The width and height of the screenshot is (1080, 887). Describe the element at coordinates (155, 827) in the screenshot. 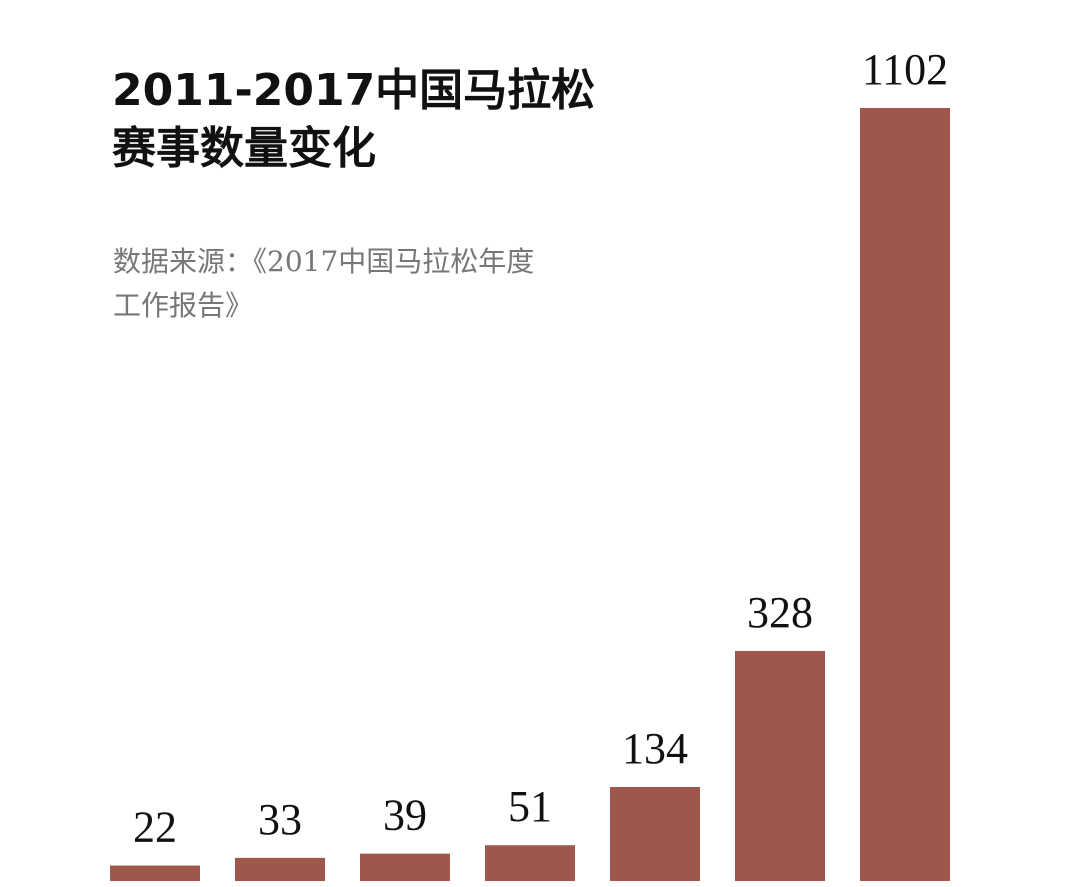

I see `data-label-2011: 22` at that location.